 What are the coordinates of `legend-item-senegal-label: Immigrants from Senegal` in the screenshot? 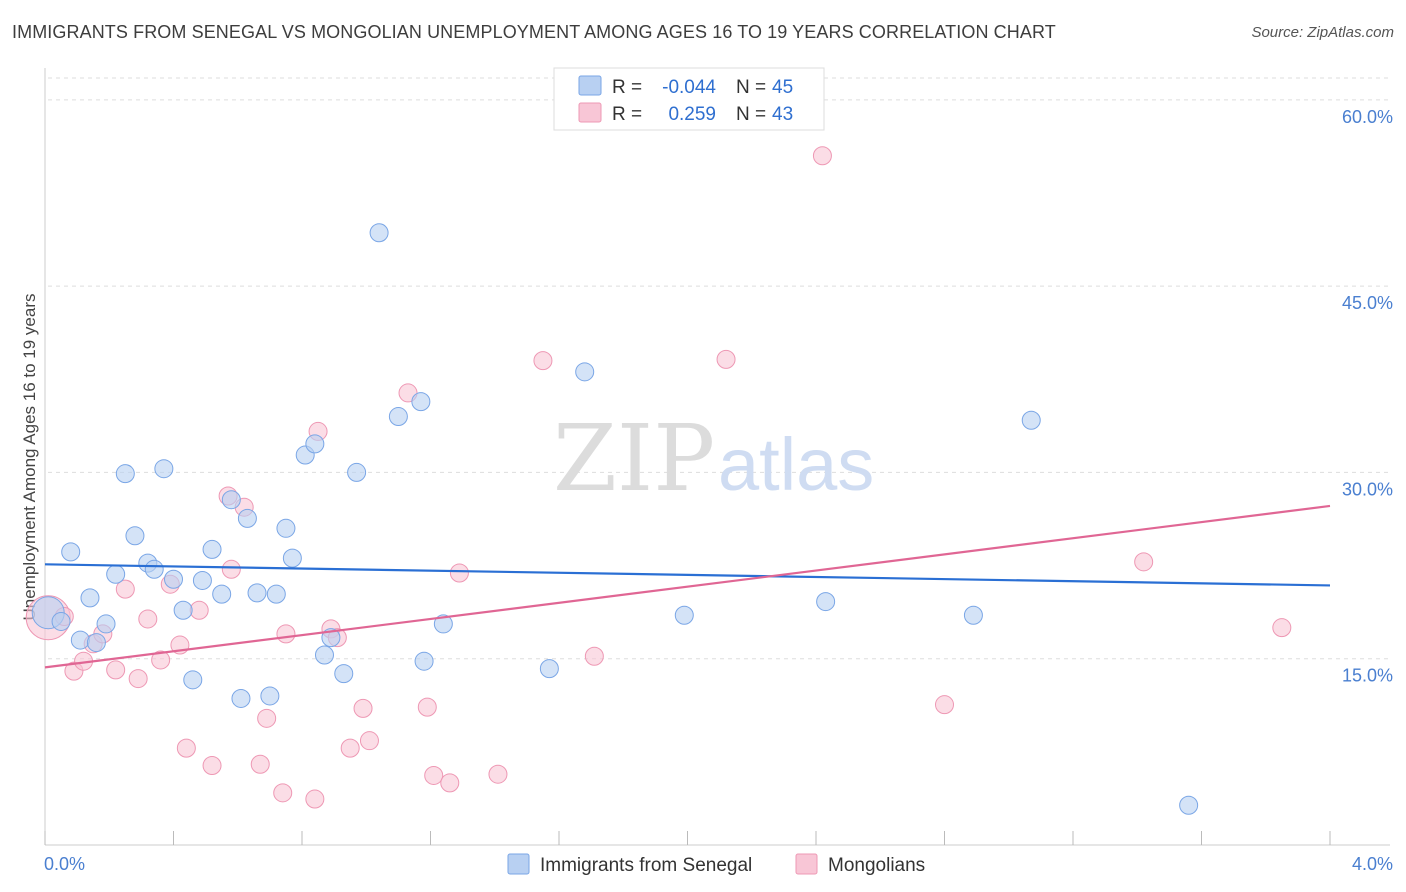 It's located at (646, 865).